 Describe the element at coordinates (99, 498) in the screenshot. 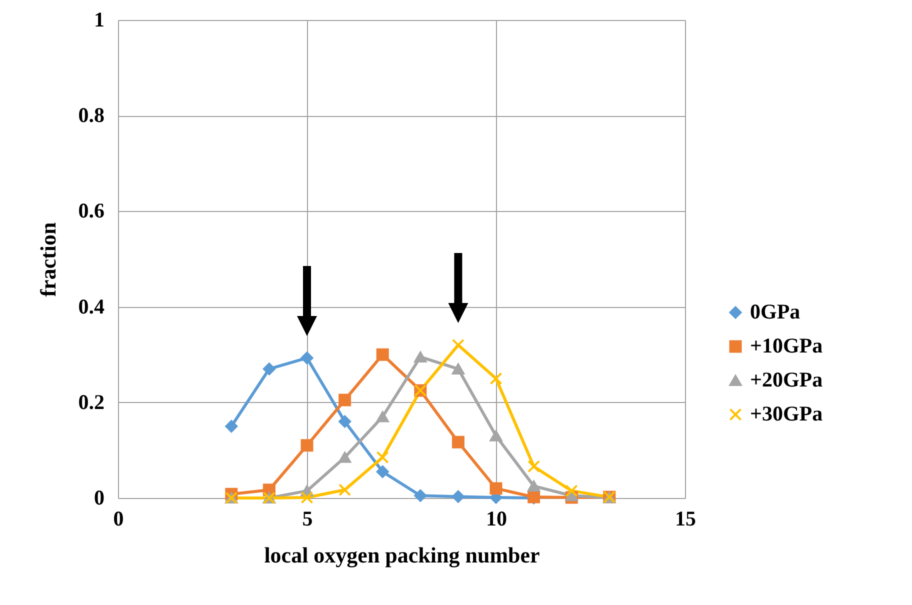

I see `y-tick-label: 0` at that location.